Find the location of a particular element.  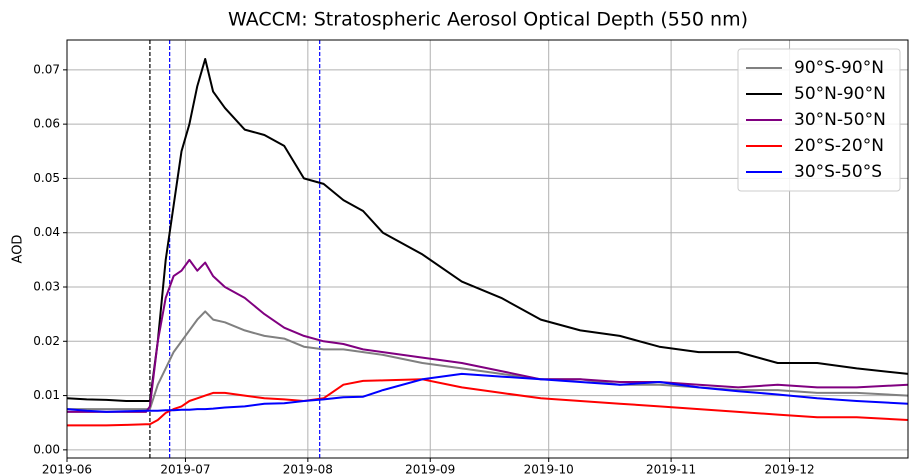

y-tick-label: 0.02 is located at coordinates (46, 341).